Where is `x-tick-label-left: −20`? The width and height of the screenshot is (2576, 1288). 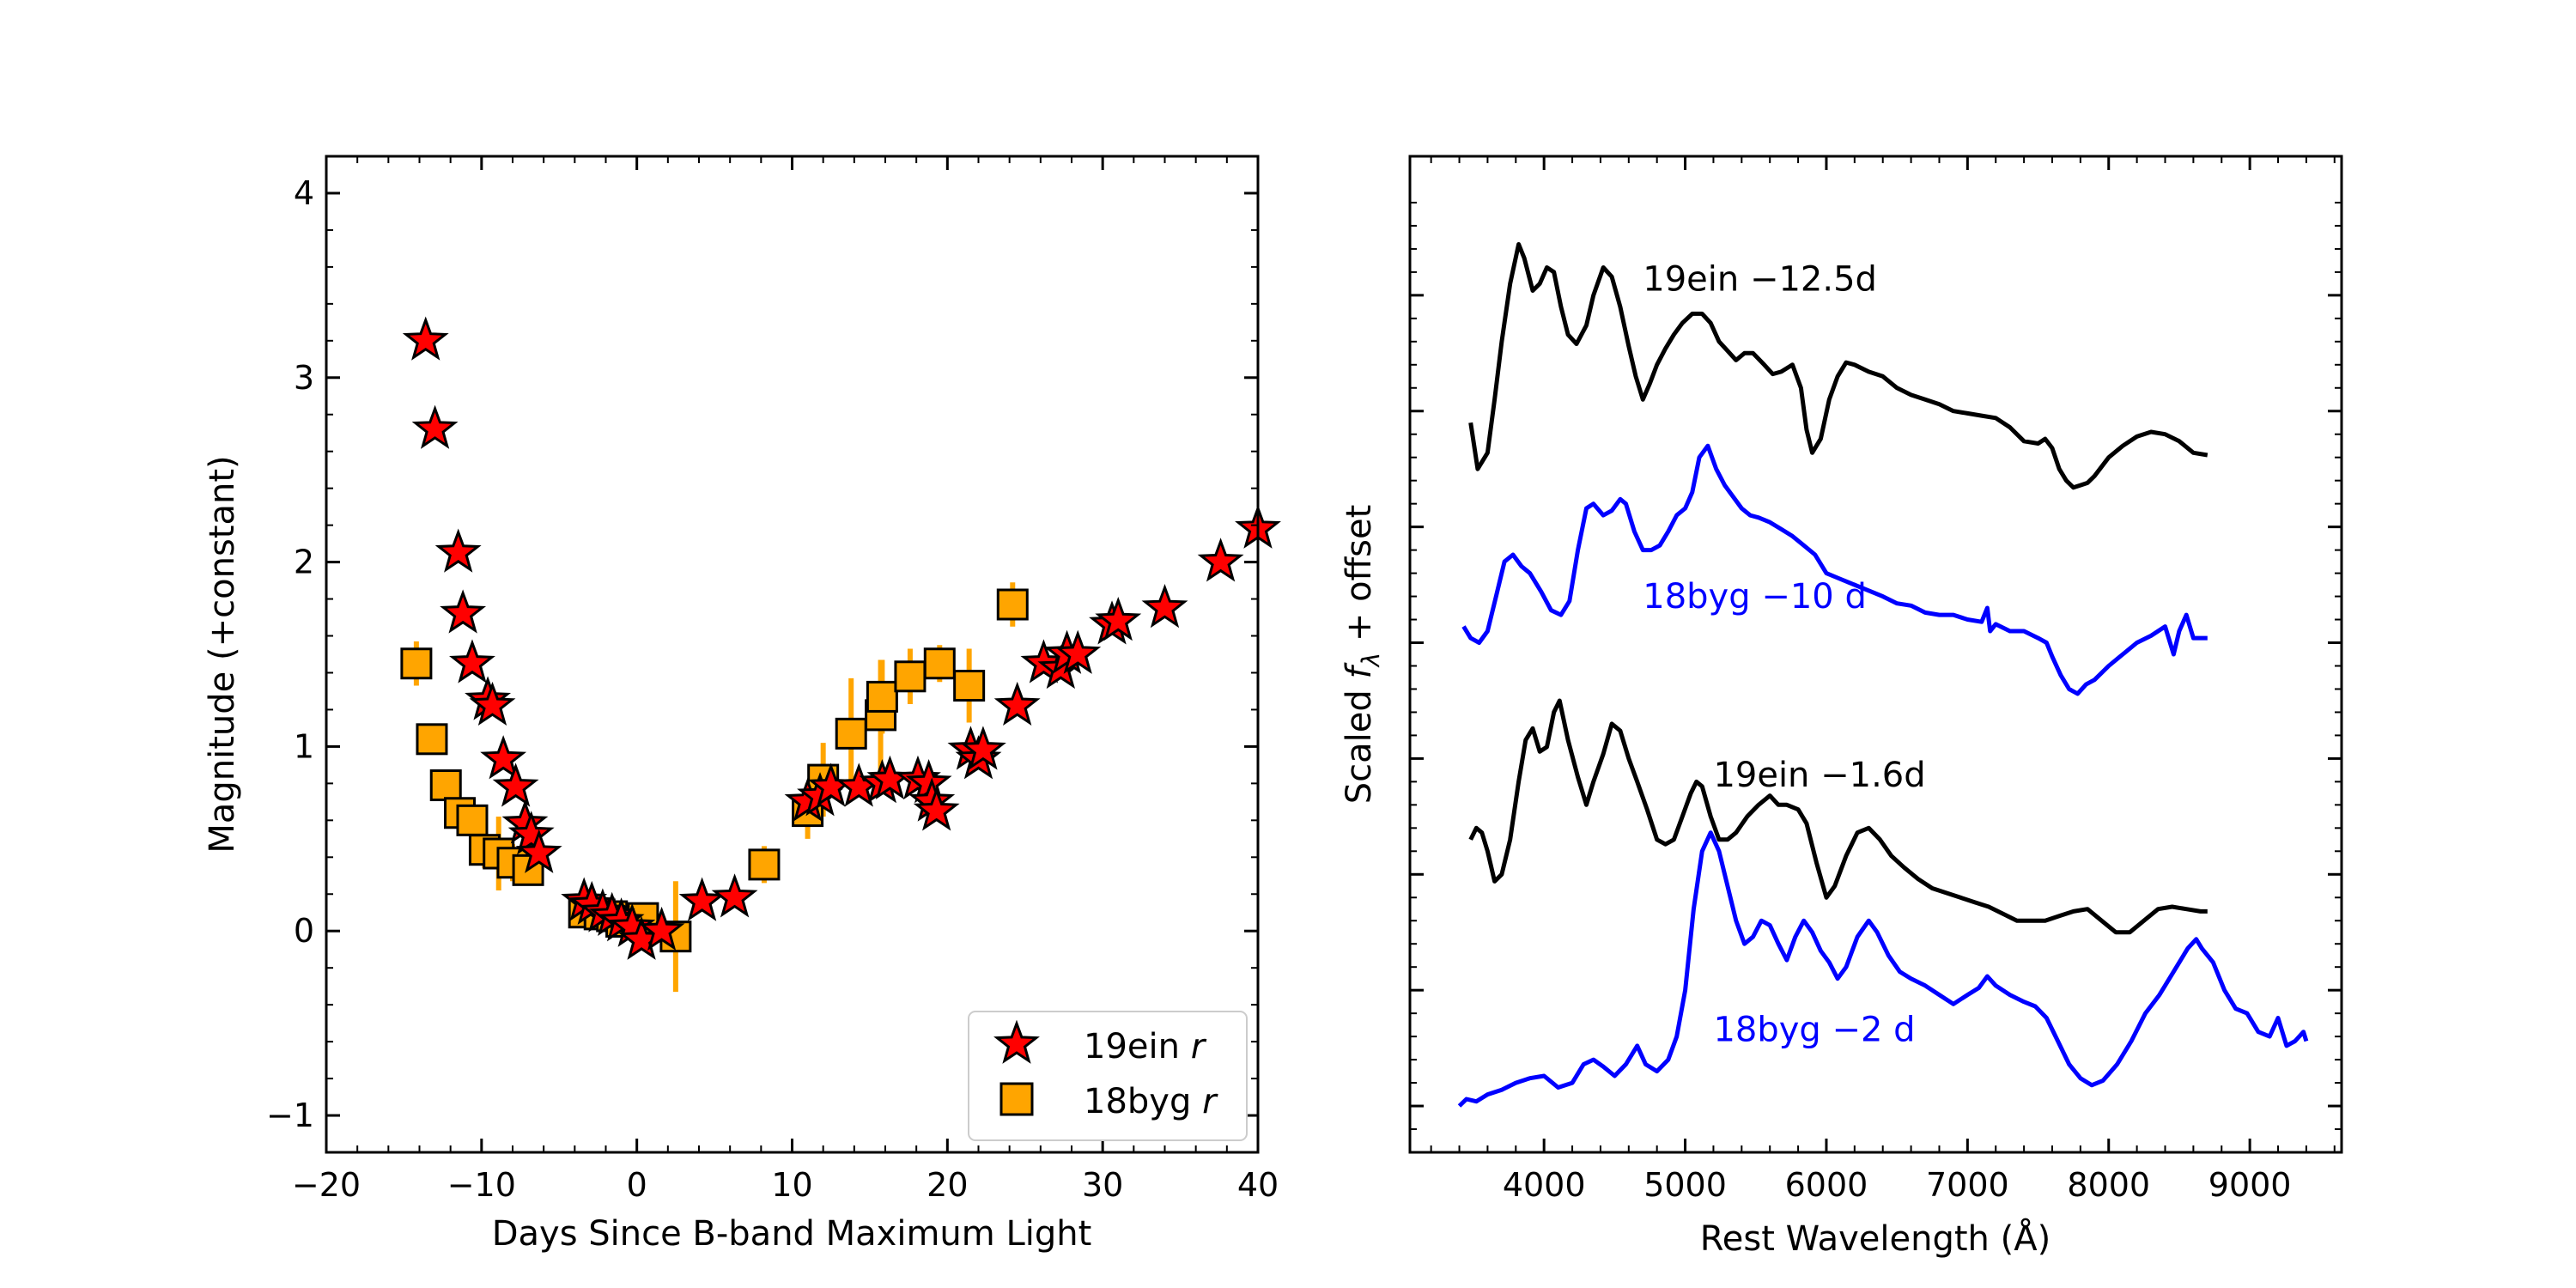 x-tick-label-left: −20 is located at coordinates (326, 1185).